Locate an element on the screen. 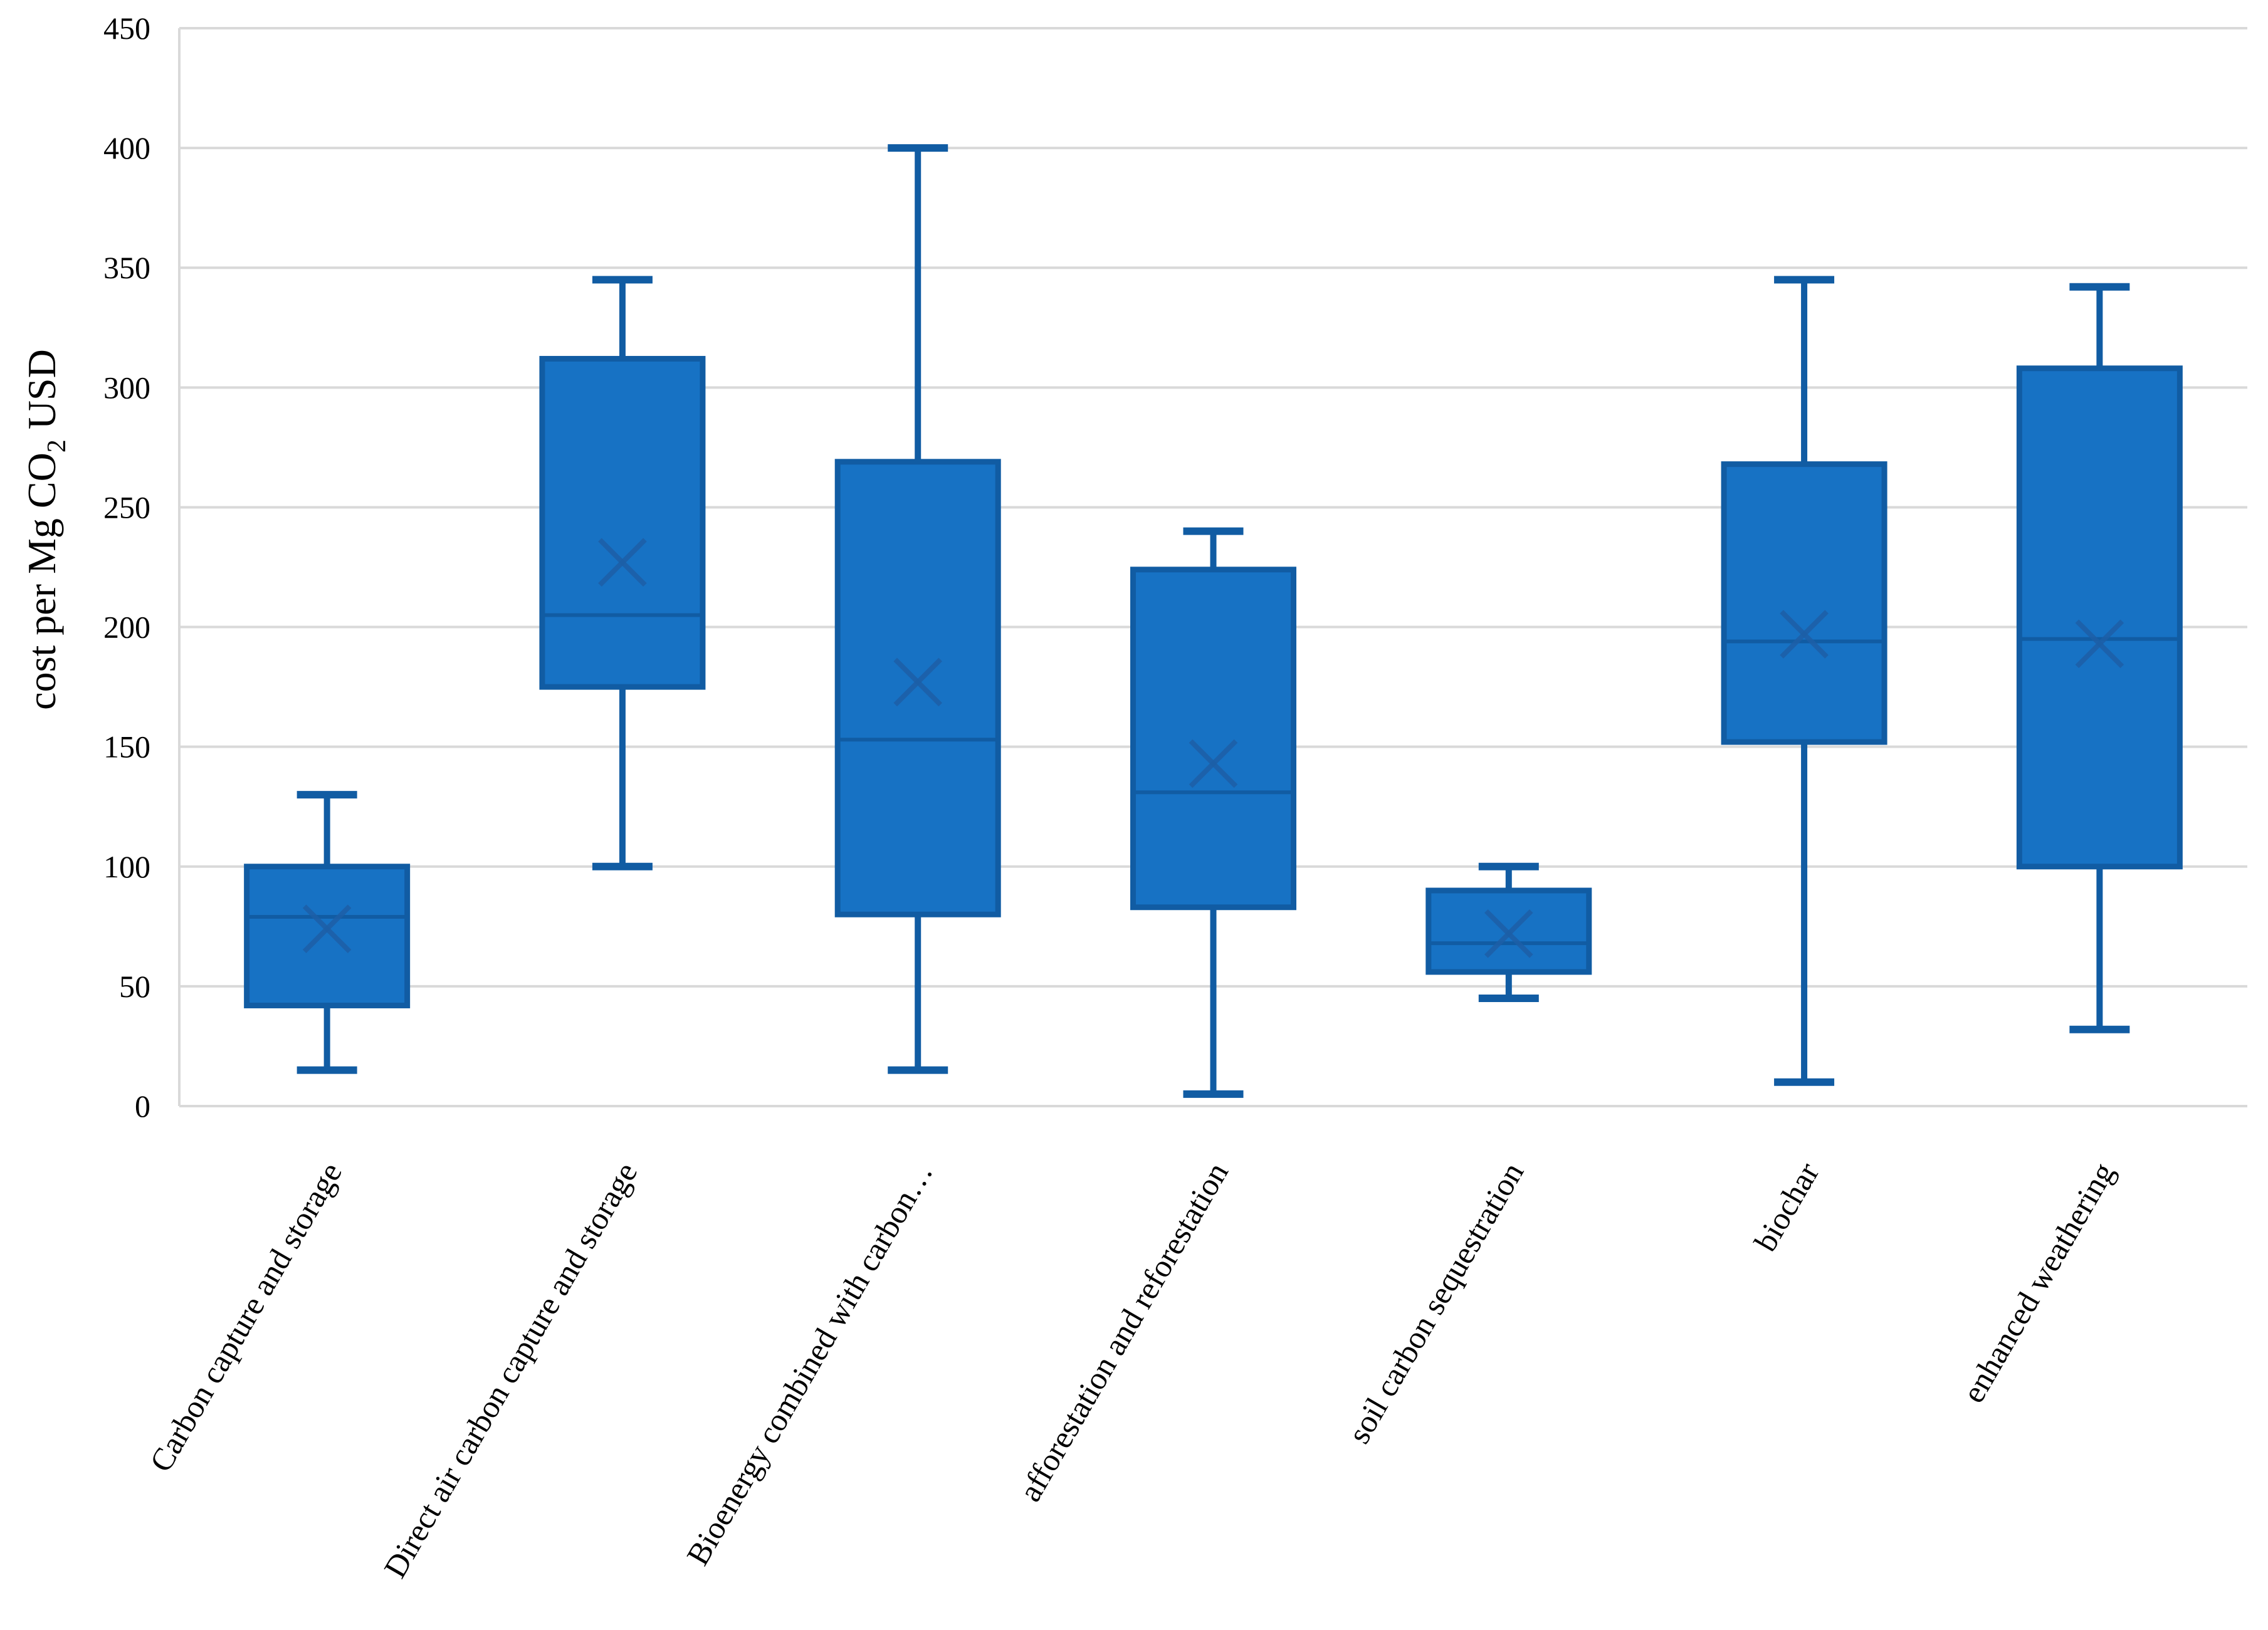 The height and width of the screenshot is (1630, 2268). y-axis-title-group: cost per Mg CO2 USD is located at coordinates (45, 529).